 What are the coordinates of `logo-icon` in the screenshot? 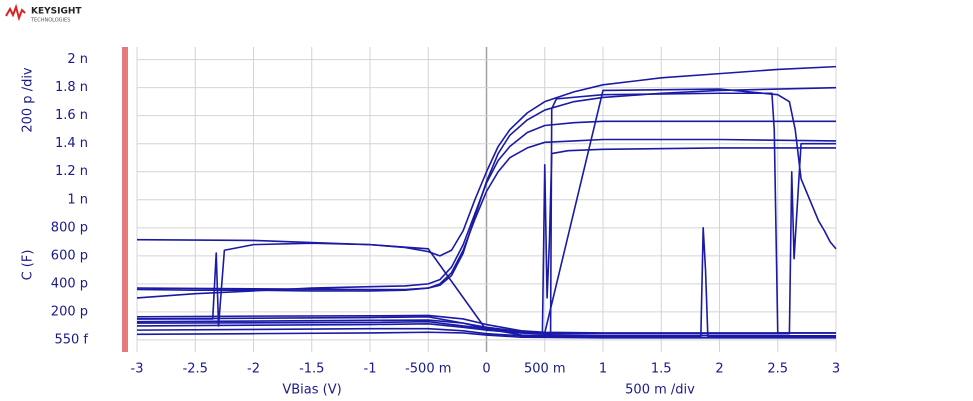 It's located at (15, 12).